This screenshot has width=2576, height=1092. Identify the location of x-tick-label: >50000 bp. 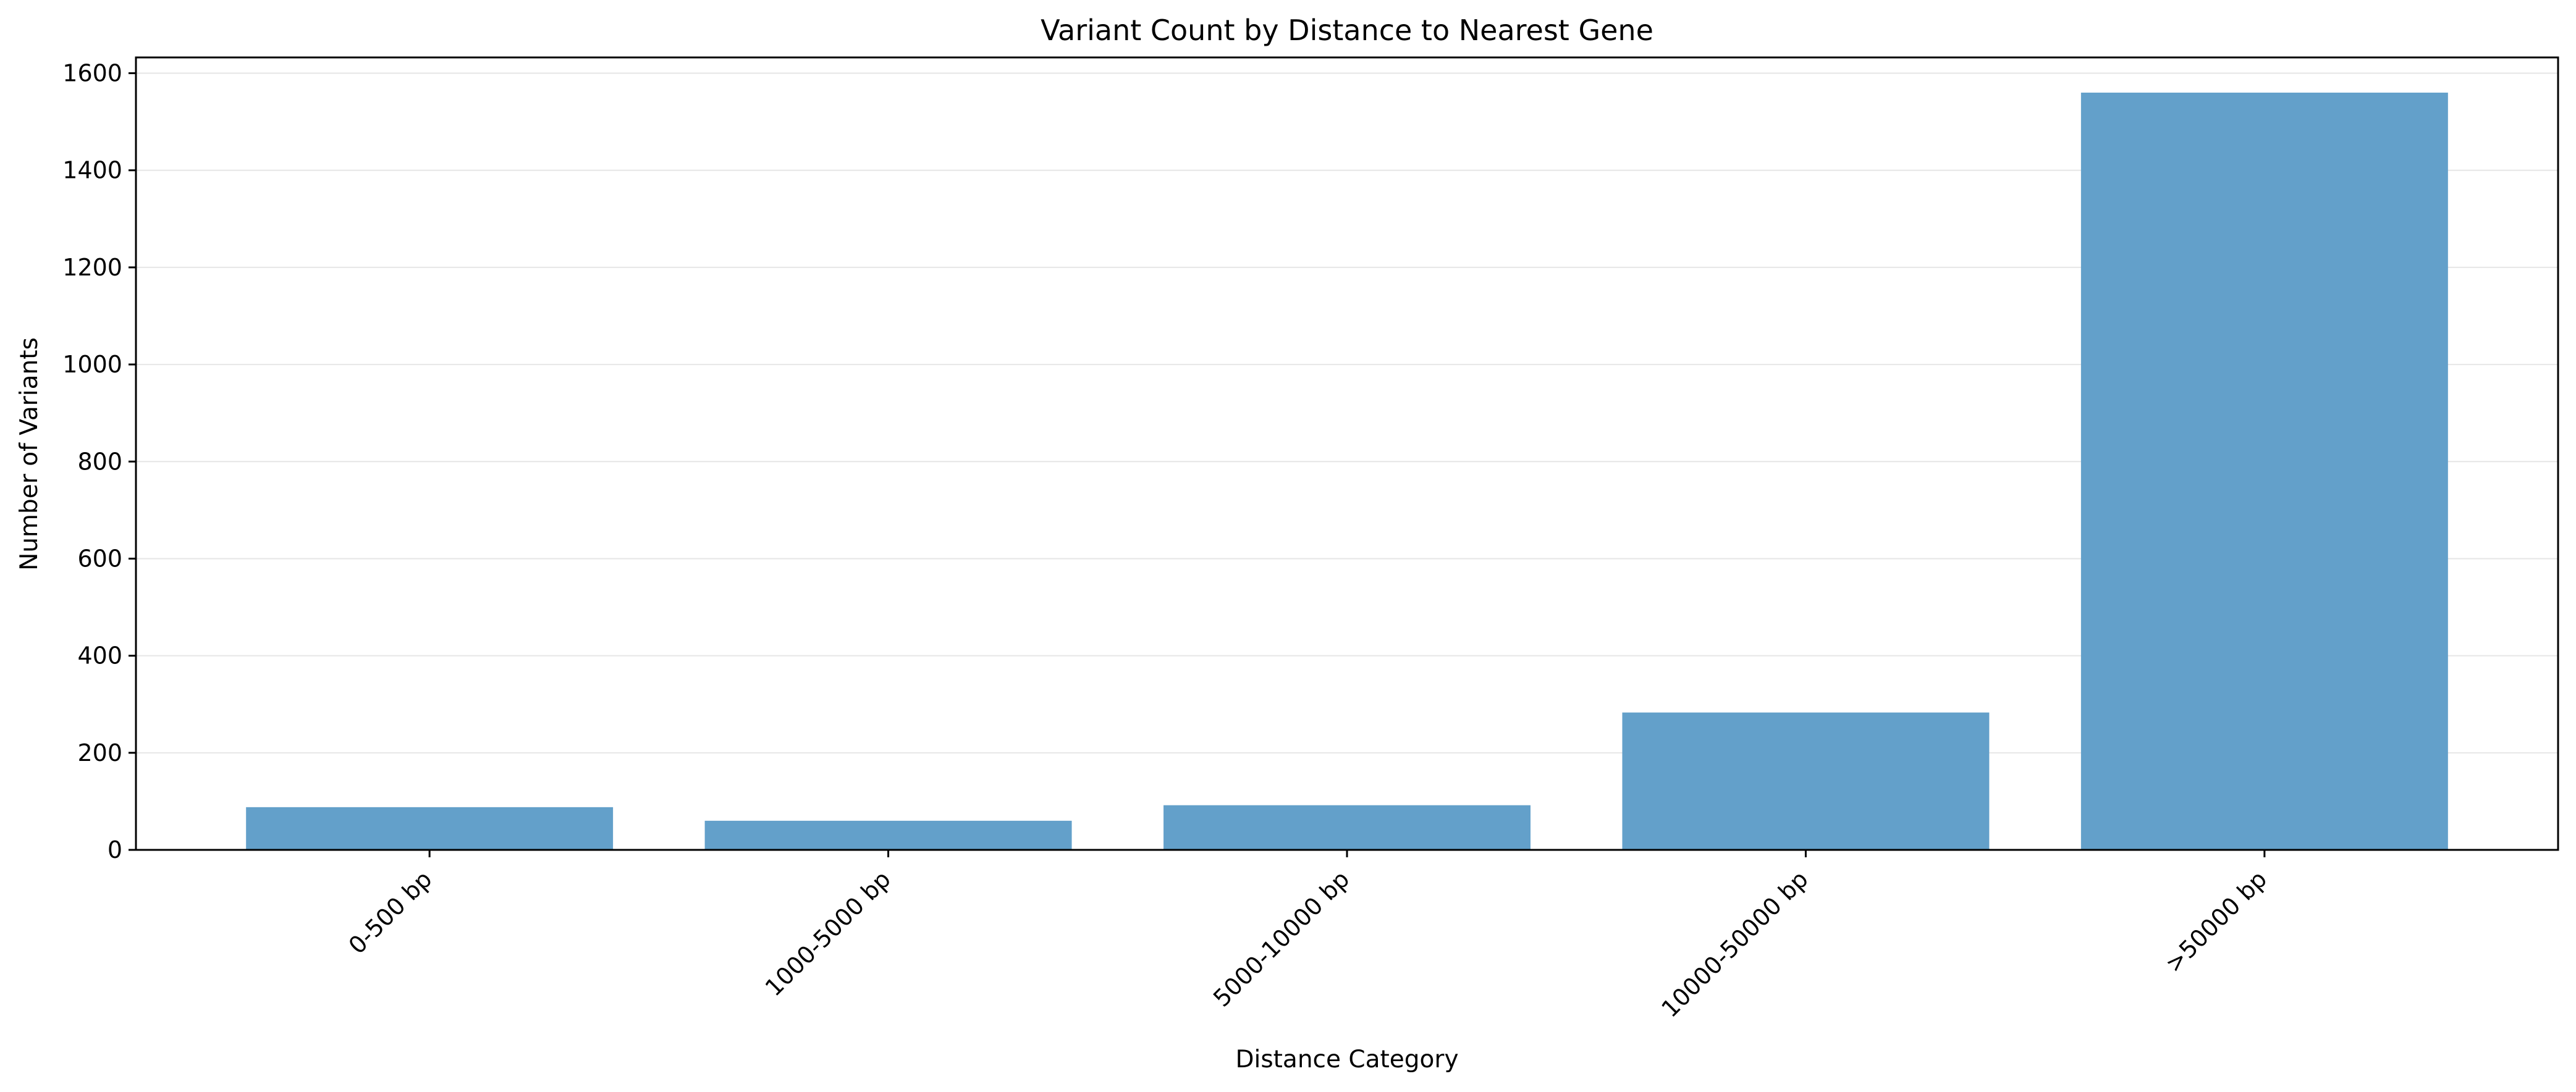
(2216, 921).